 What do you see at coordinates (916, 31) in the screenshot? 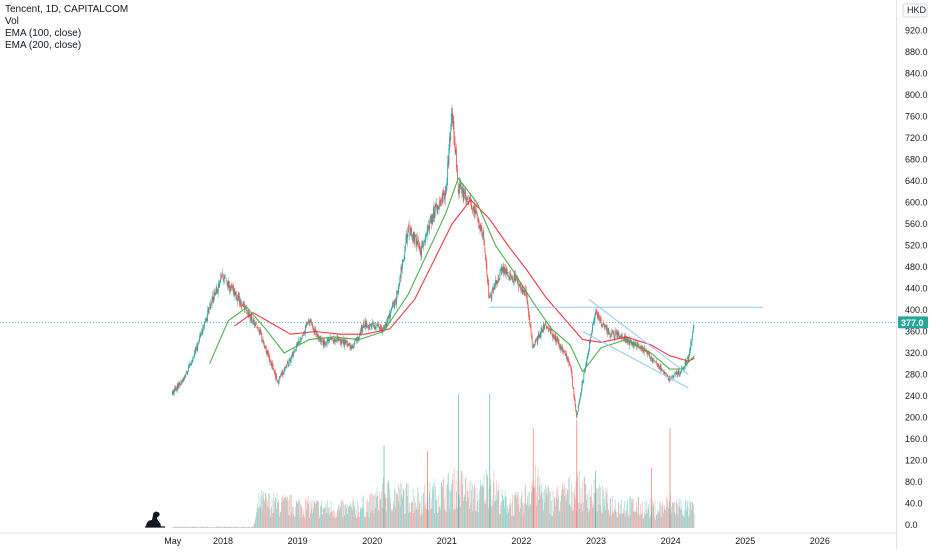
I see `y-tick-label: 920.0` at bounding box center [916, 31].